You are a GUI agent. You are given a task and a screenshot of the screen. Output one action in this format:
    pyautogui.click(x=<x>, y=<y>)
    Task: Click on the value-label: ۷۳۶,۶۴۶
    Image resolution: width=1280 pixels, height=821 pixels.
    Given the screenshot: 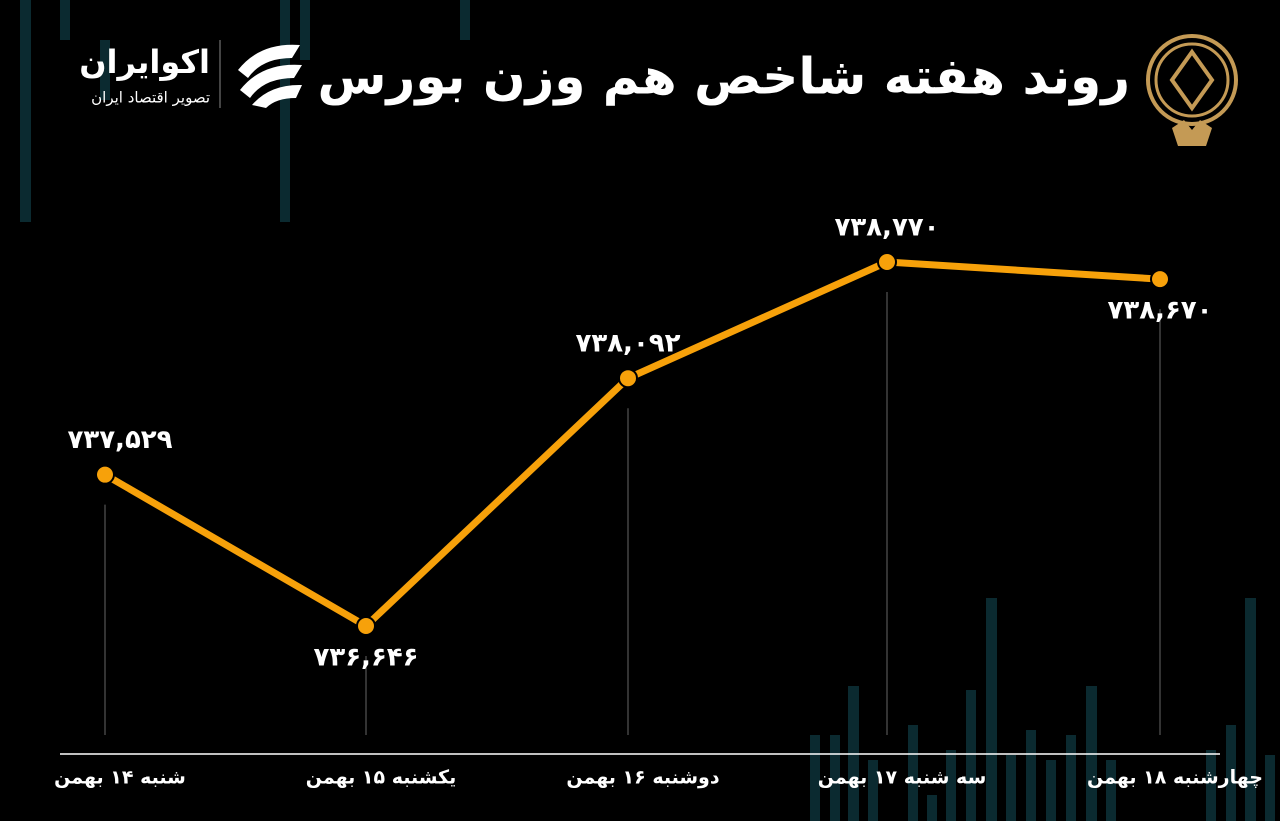 What is the action you would take?
    pyautogui.click(x=365, y=658)
    